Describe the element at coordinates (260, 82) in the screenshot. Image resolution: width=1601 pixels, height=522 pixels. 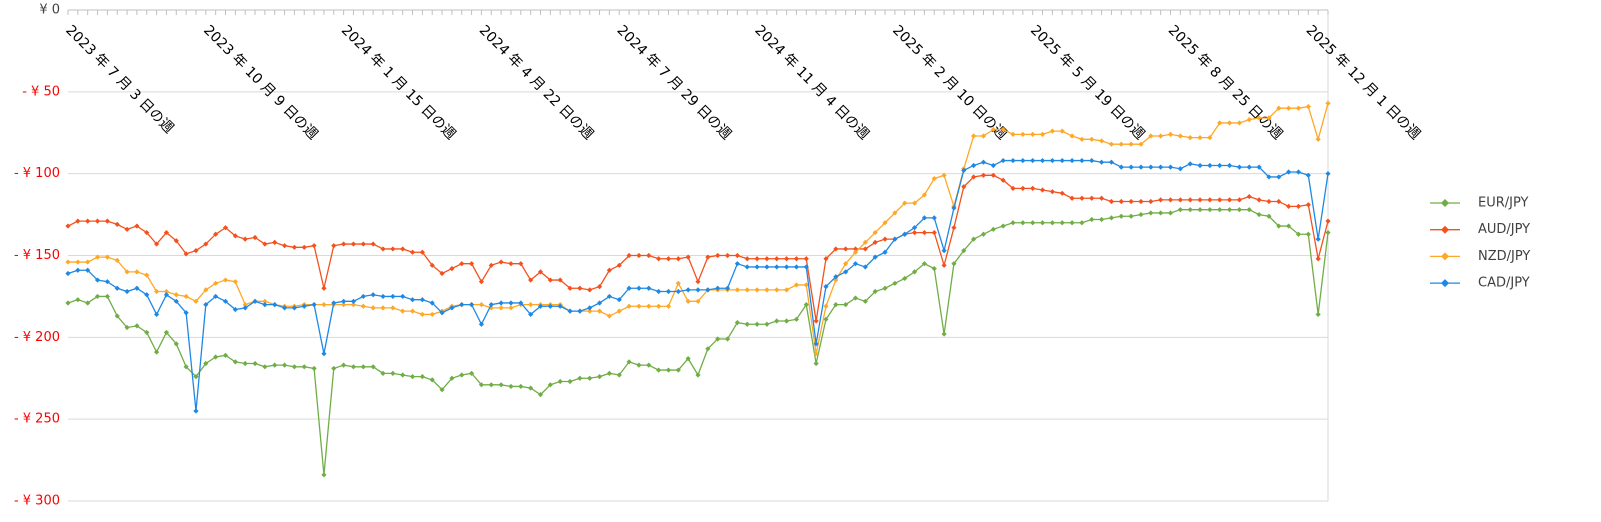
I see `x-tick-label: 2023 年 10 月 9 日の週` at that location.